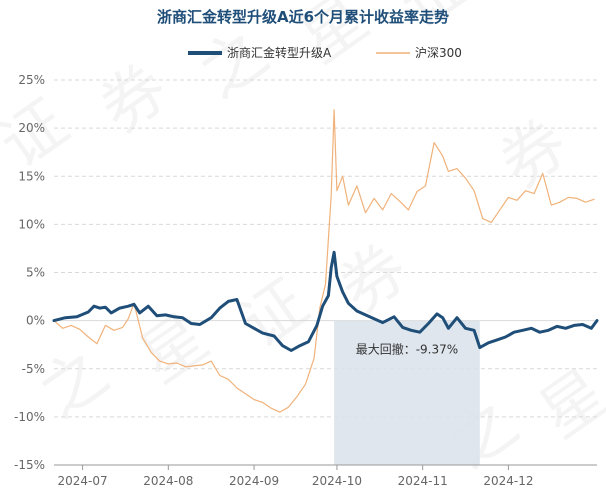 Image resolution: width=606 pixels, height=500 pixels. What do you see at coordinates (35, 273) in the screenshot?
I see `y-tick-label: 5%` at bounding box center [35, 273].